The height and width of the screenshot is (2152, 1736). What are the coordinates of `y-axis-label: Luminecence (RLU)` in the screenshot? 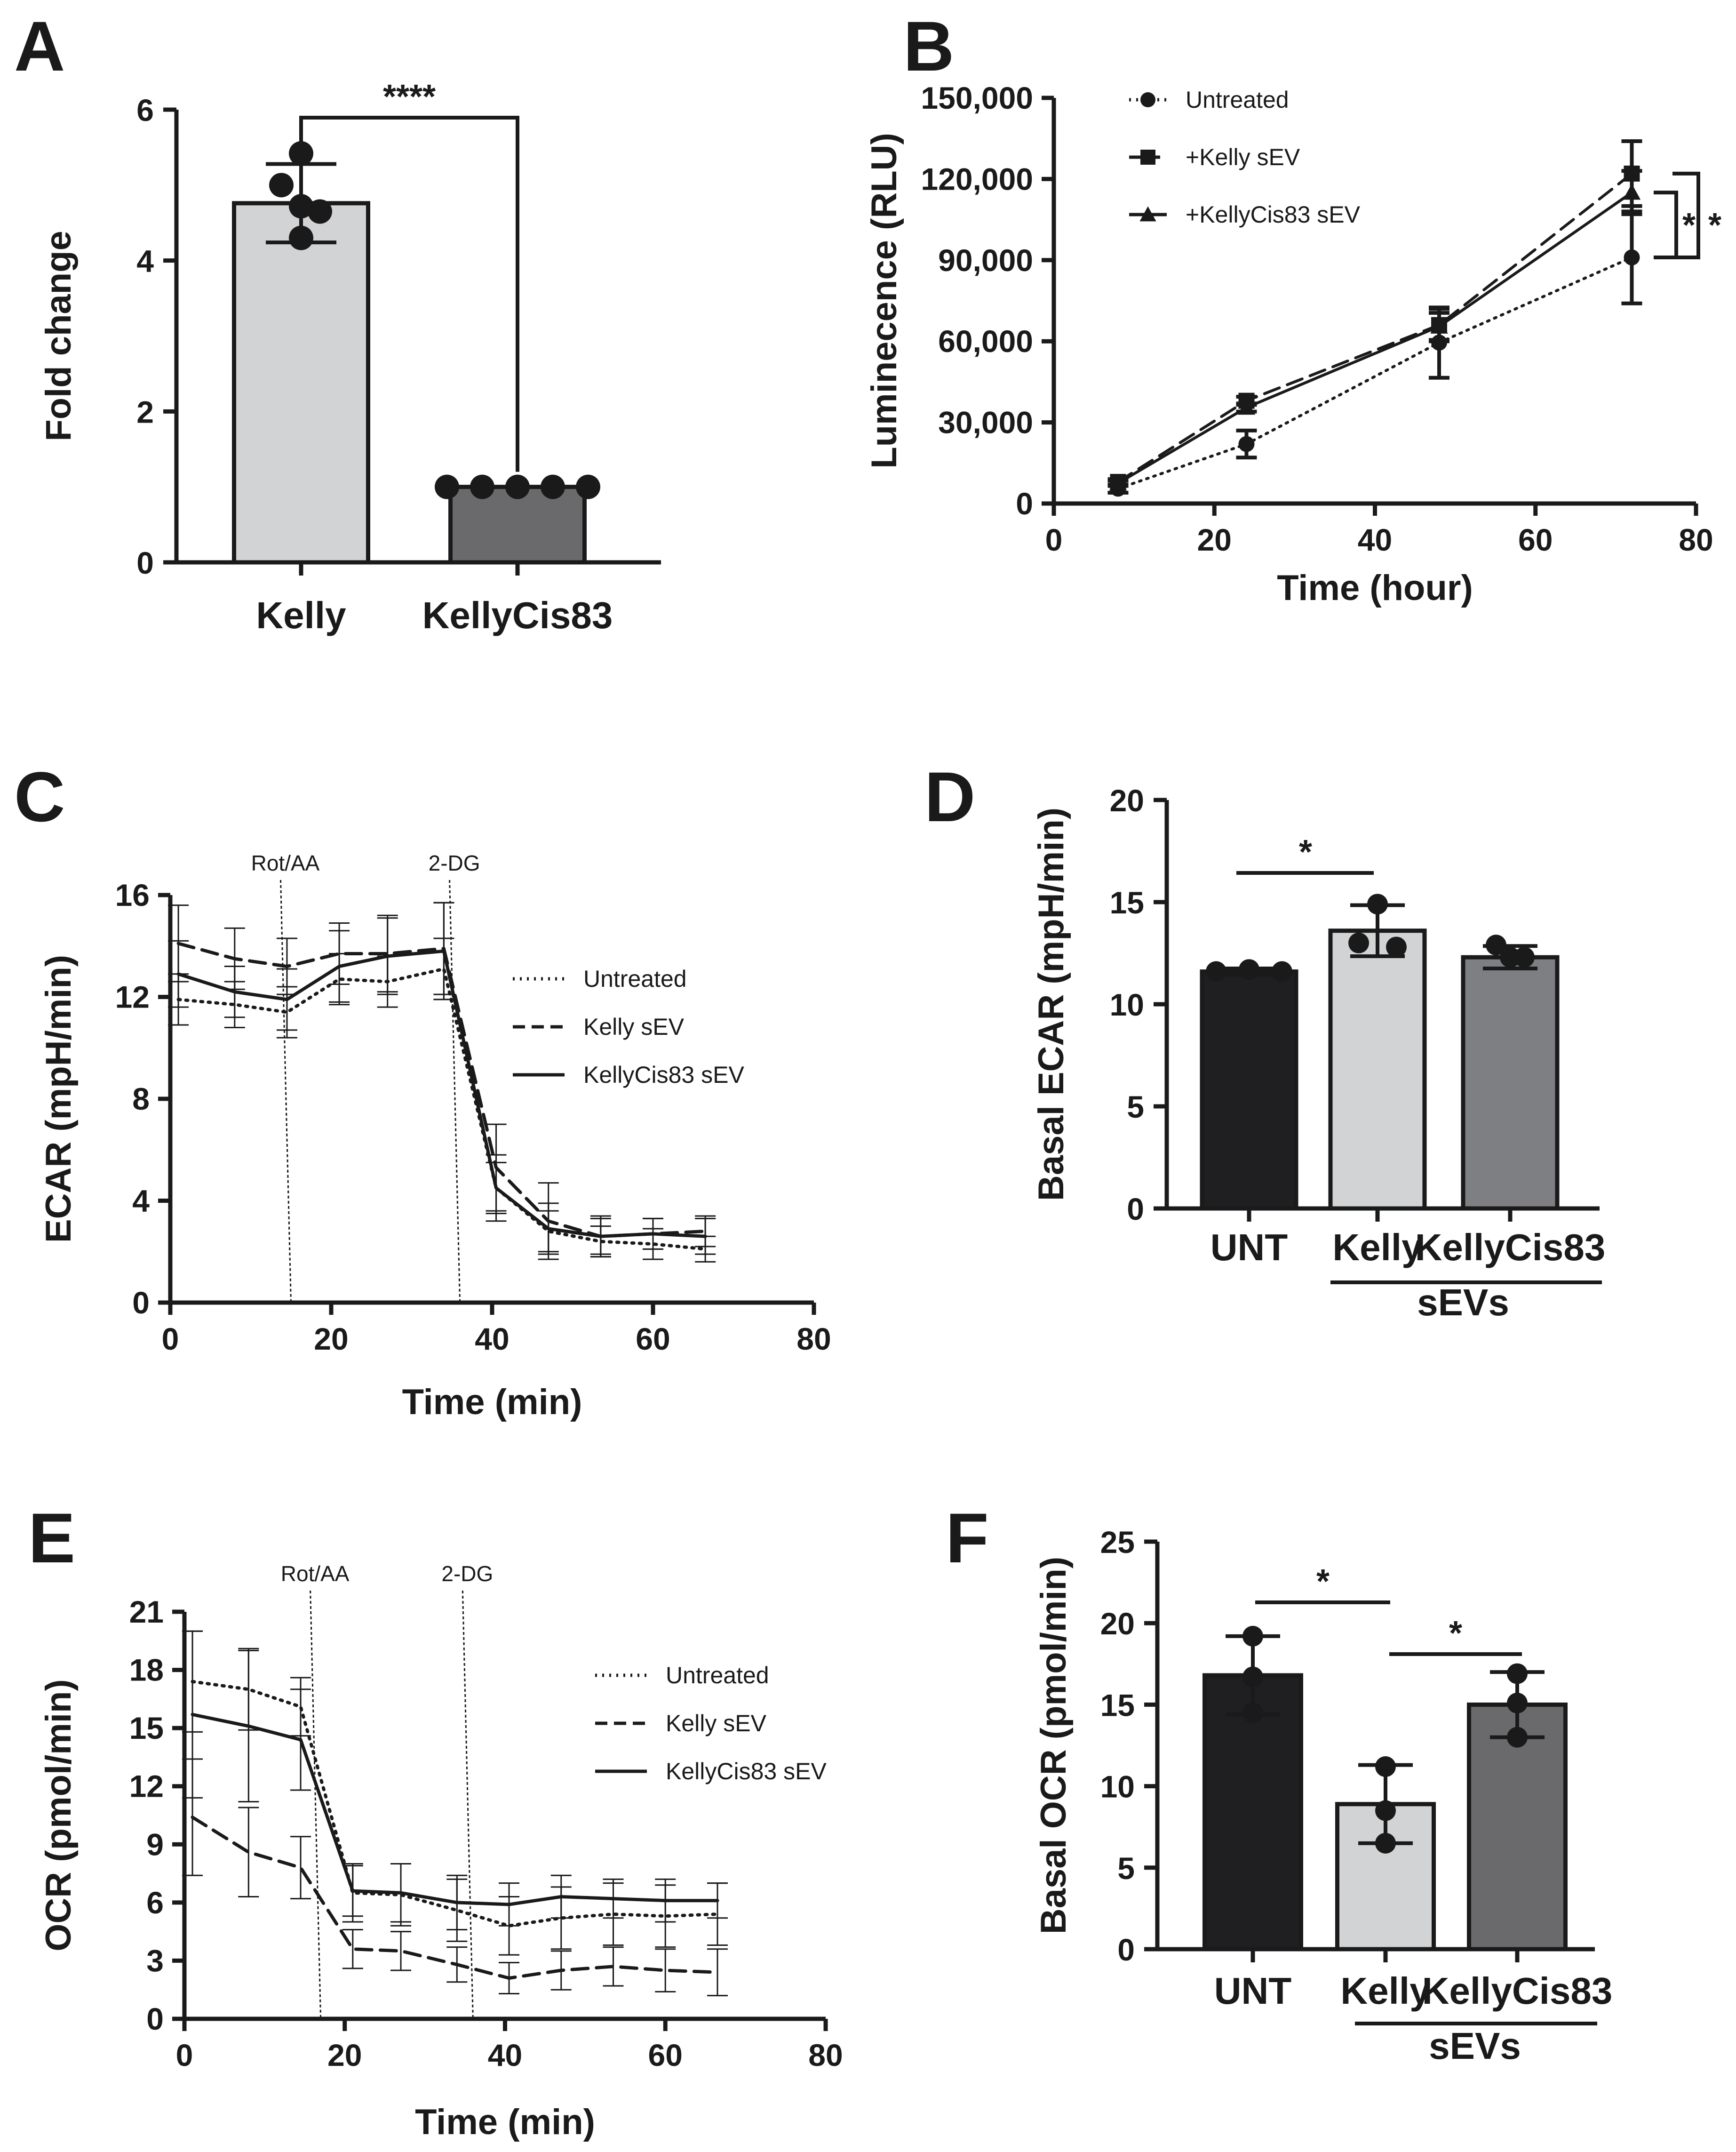 It's located at (884, 301).